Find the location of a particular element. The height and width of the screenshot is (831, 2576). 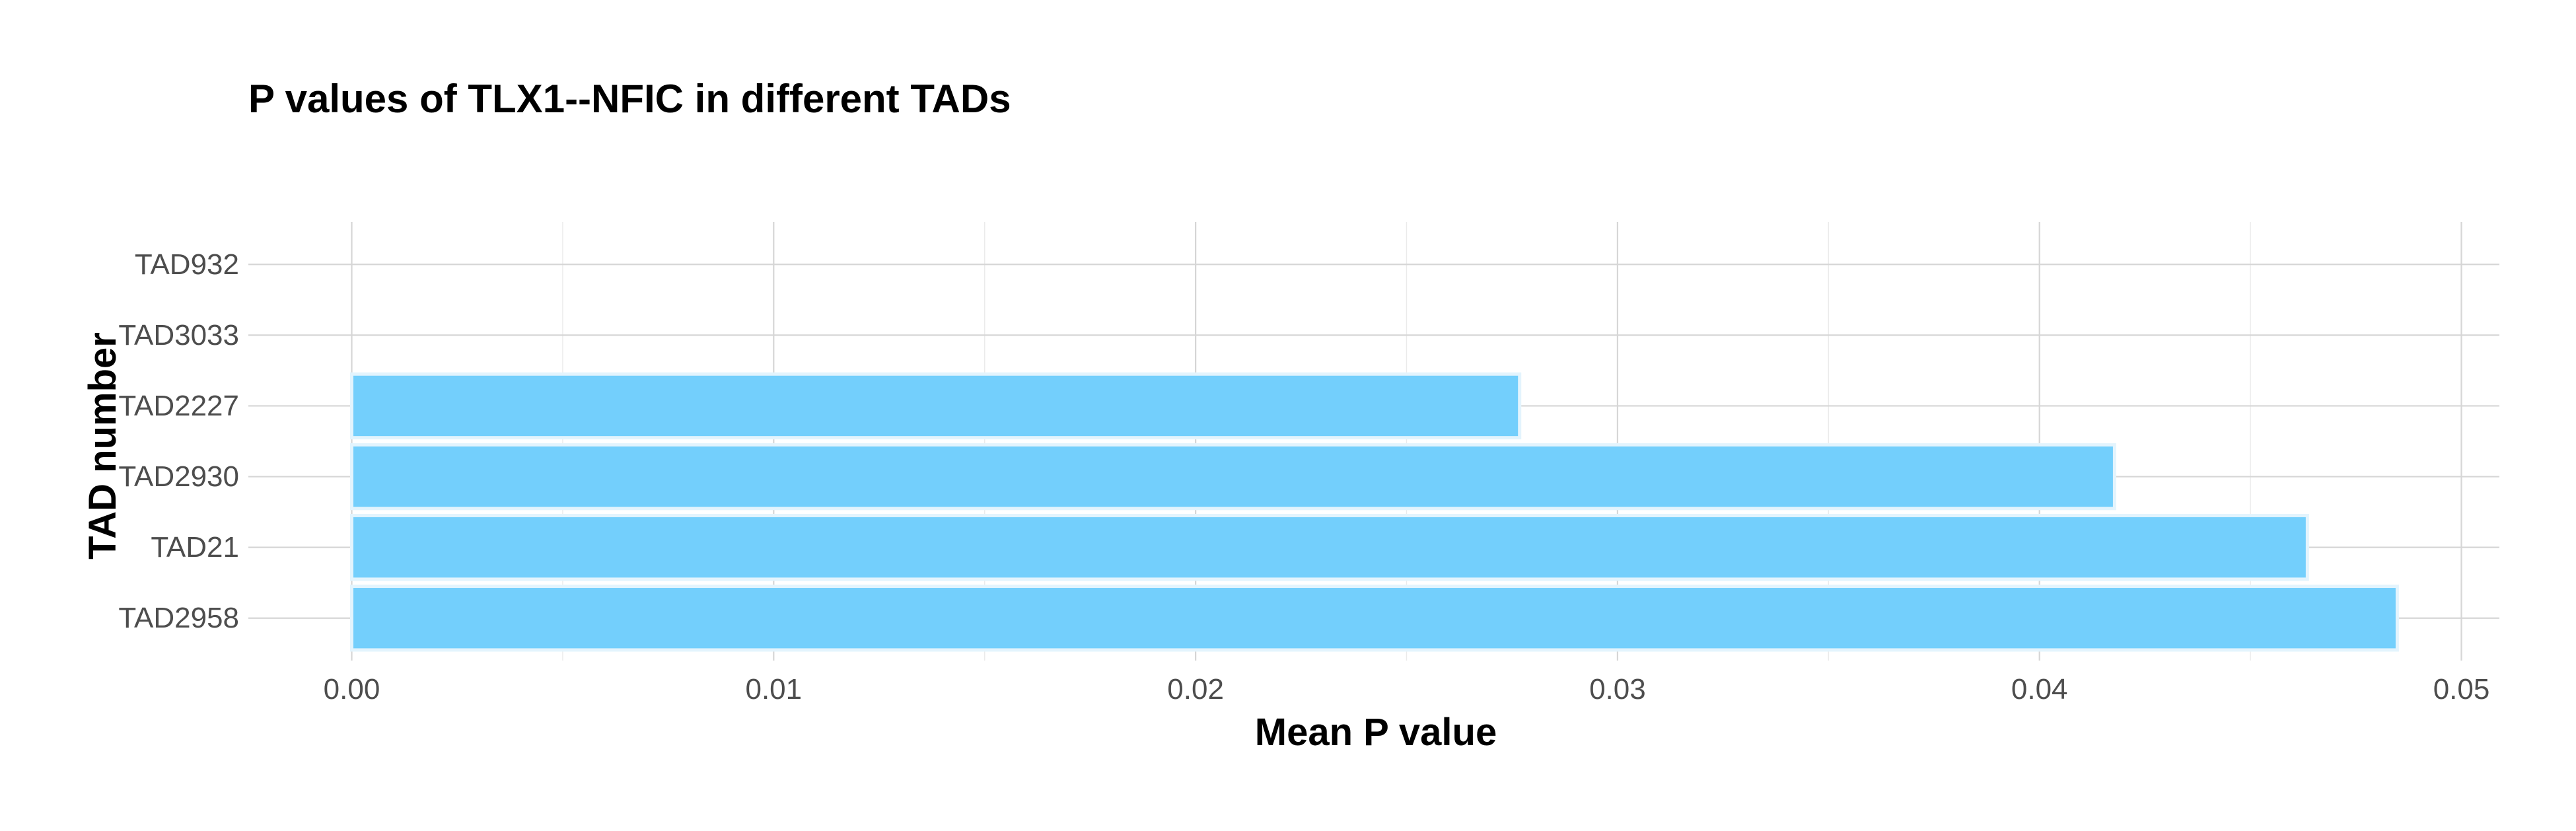

y-tick-label: TAD2958 is located at coordinates (179, 618).